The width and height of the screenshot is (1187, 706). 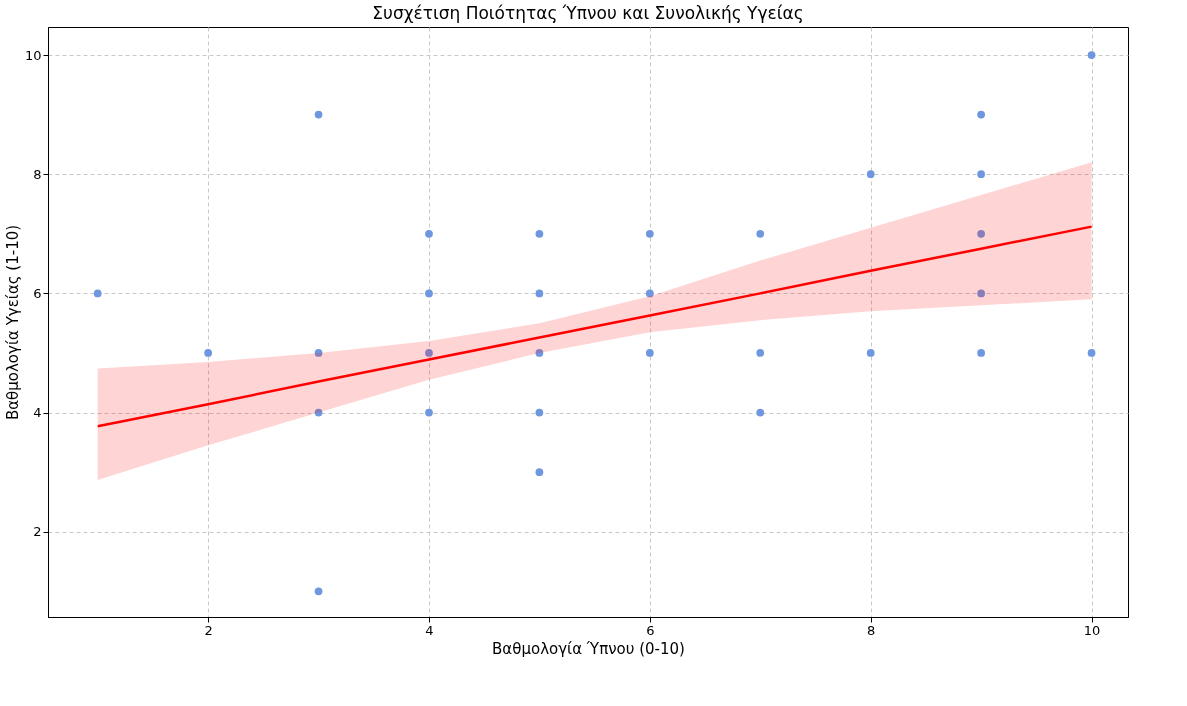 I want to click on x-tick-label: 8, so click(x=871, y=630).